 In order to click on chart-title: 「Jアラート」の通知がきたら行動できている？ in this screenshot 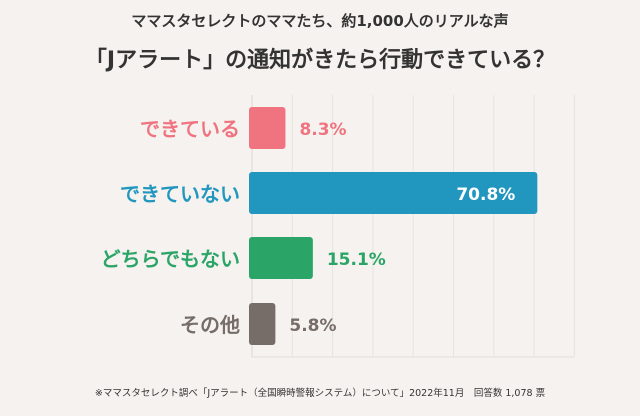, I will do `click(320, 60)`.